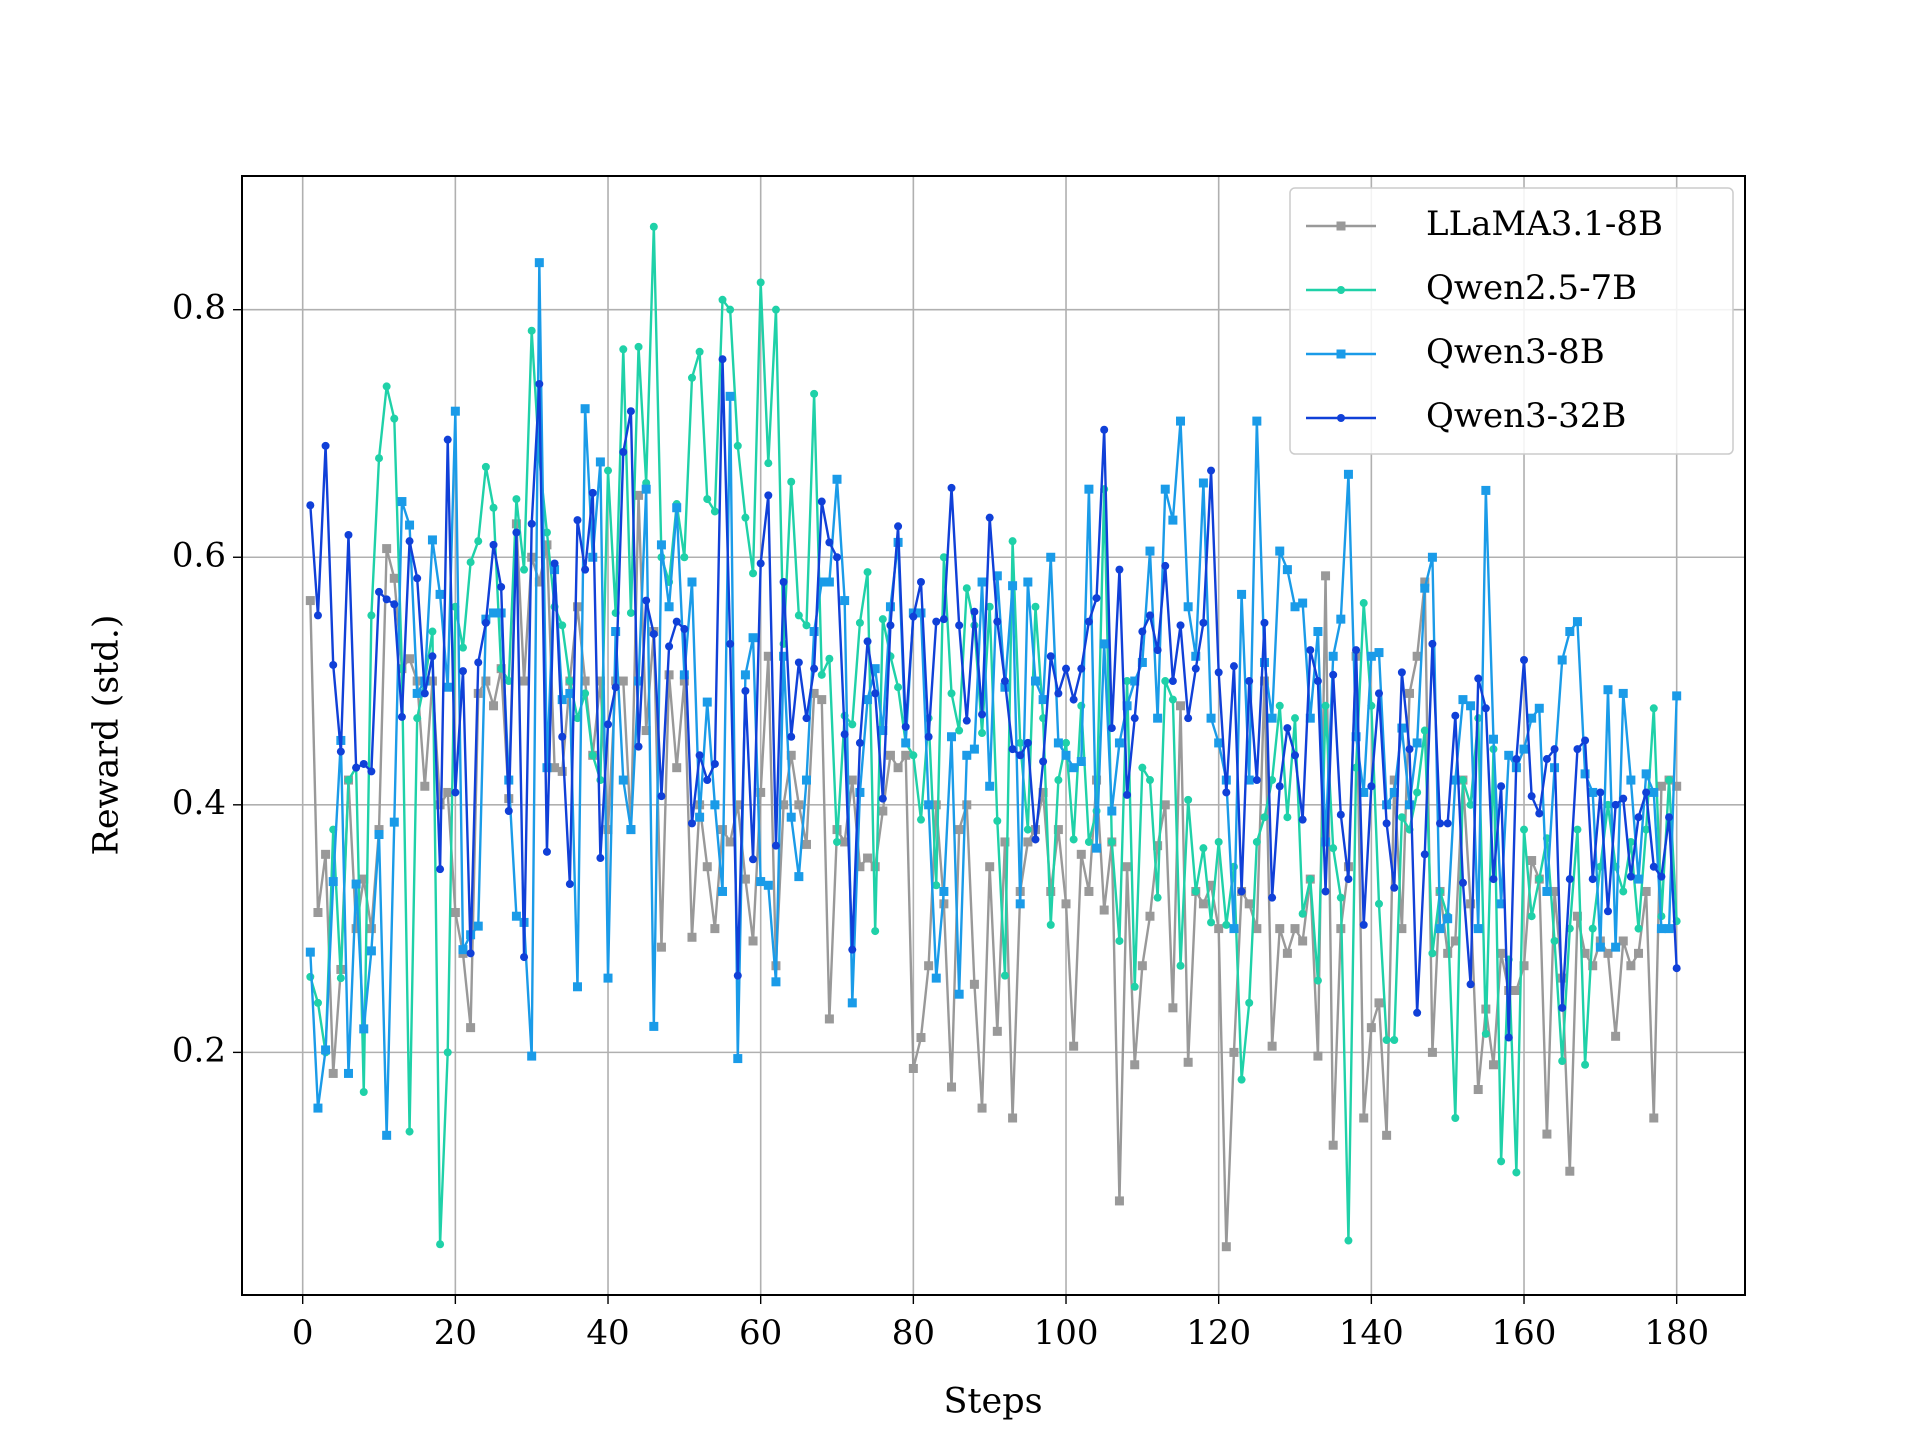 This screenshot has width=1920, height=1440. I want to click on y-tick-label: 0.6, so click(199, 555).